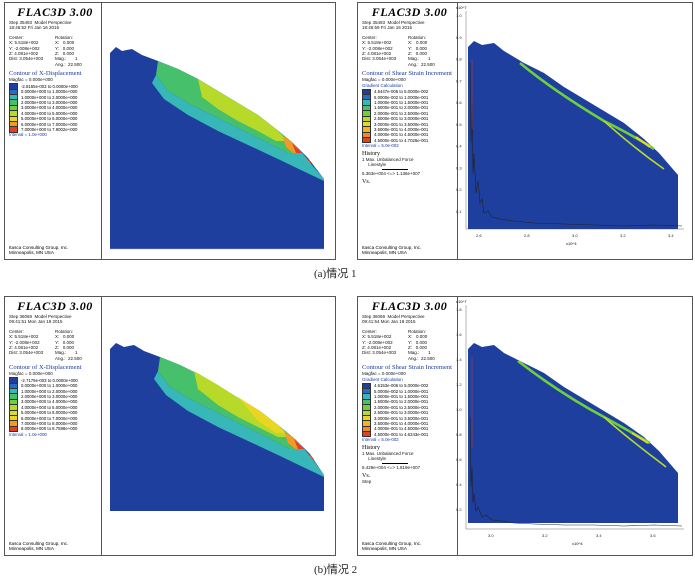 This screenshot has height=581, width=695. What do you see at coordinates (459, 359) in the screenshot?
I see `y-tick-label: 1.4` at bounding box center [459, 359].